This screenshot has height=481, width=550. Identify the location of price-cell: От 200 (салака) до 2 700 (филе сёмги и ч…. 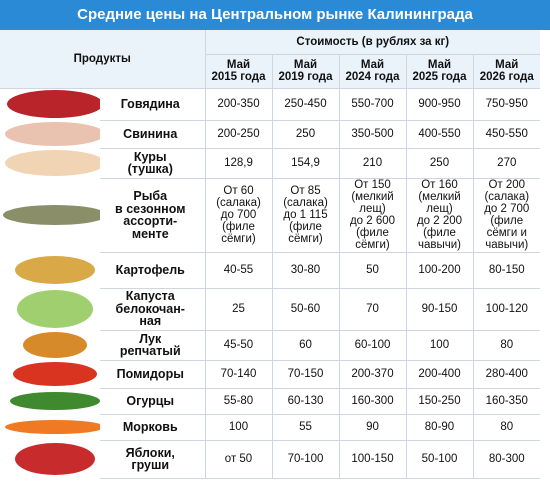
(506, 215).